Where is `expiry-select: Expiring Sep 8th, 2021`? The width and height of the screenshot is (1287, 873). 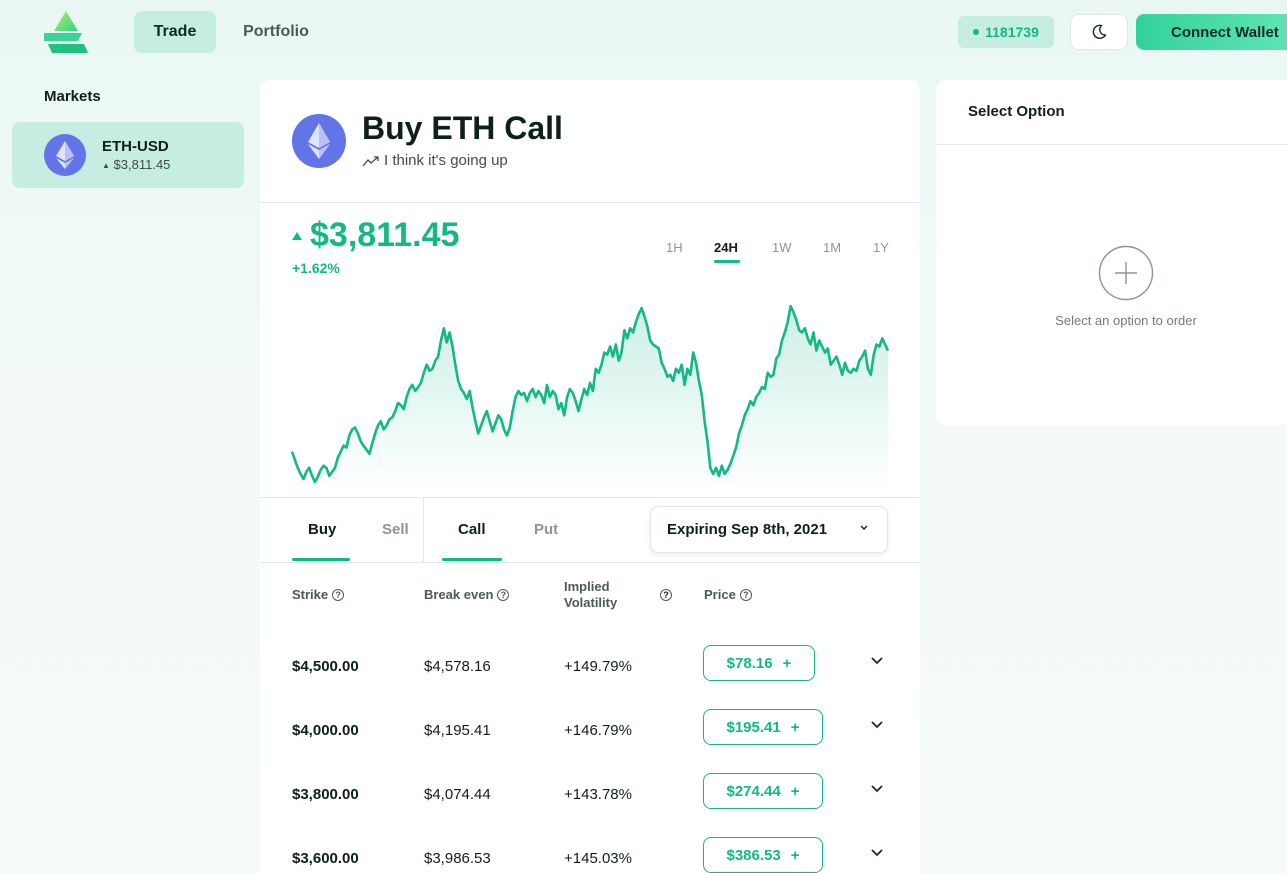
expiry-select: Expiring Sep 8th, 2021 is located at coordinates (769, 529).